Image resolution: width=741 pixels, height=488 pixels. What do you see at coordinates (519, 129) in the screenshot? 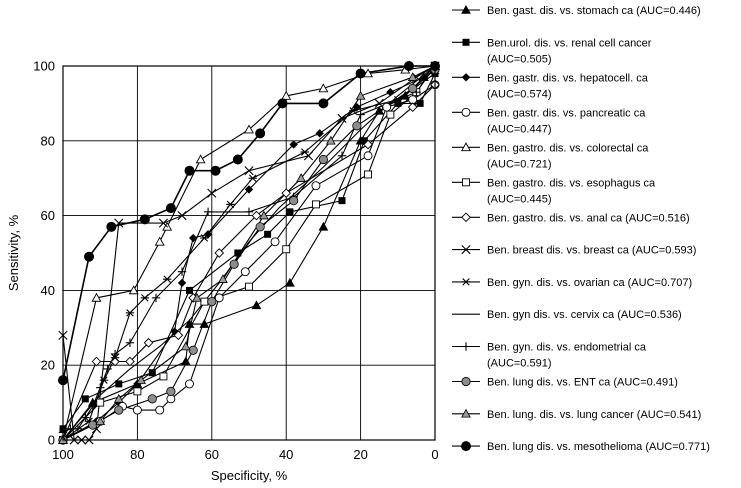
I see `legend-label: (AUC=0.447)` at bounding box center [519, 129].